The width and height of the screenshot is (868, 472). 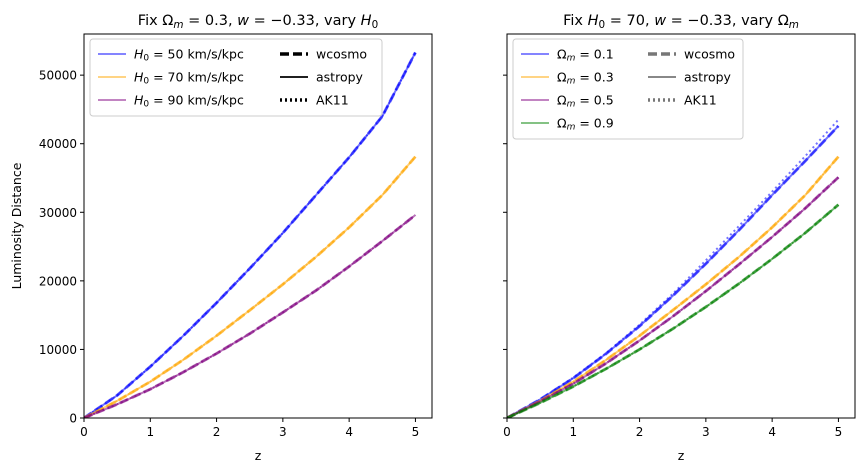 I want to click on text-part: = 0.1, so click(x=594, y=54).